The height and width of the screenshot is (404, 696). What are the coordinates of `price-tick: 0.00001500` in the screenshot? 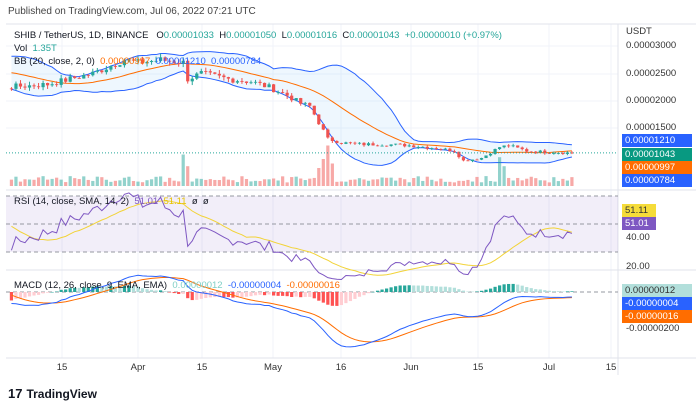 It's located at (651, 127).